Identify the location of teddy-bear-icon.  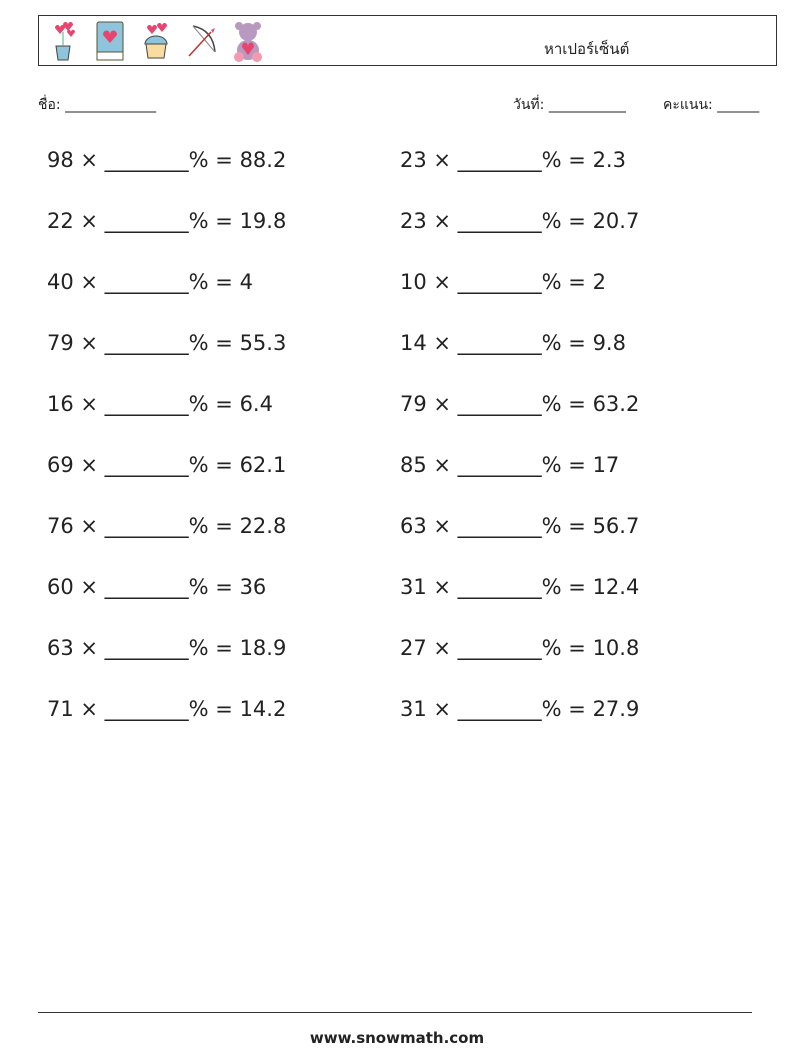
(248, 42).